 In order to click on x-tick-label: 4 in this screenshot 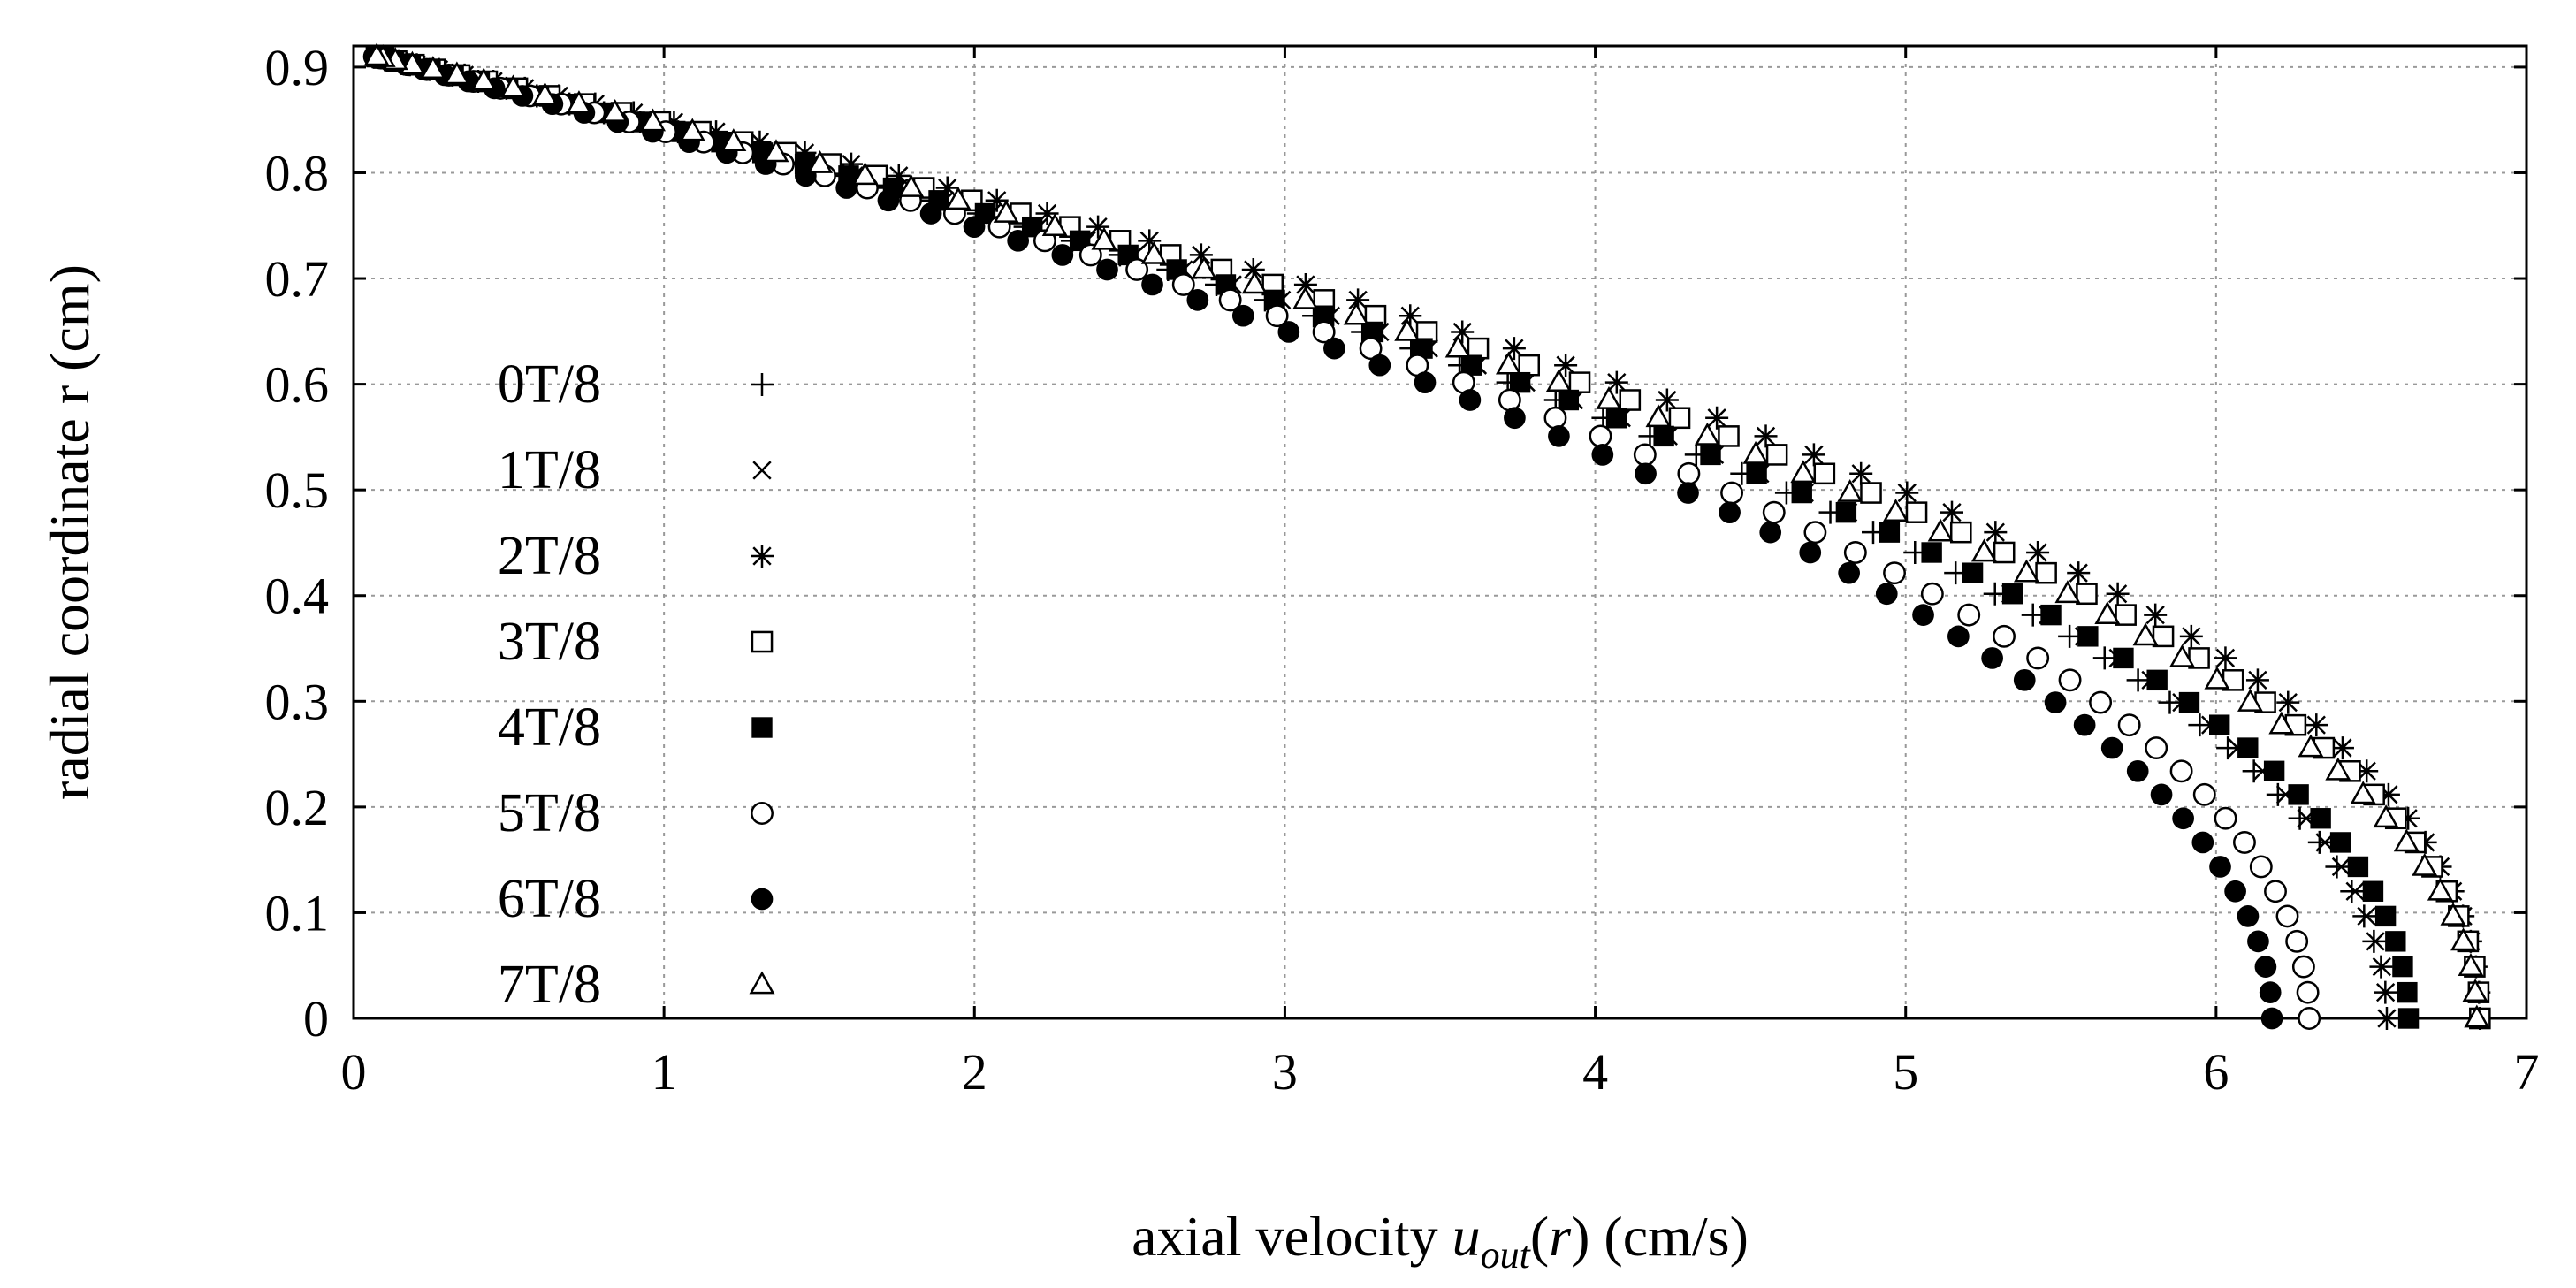, I will do `click(1595, 1072)`.